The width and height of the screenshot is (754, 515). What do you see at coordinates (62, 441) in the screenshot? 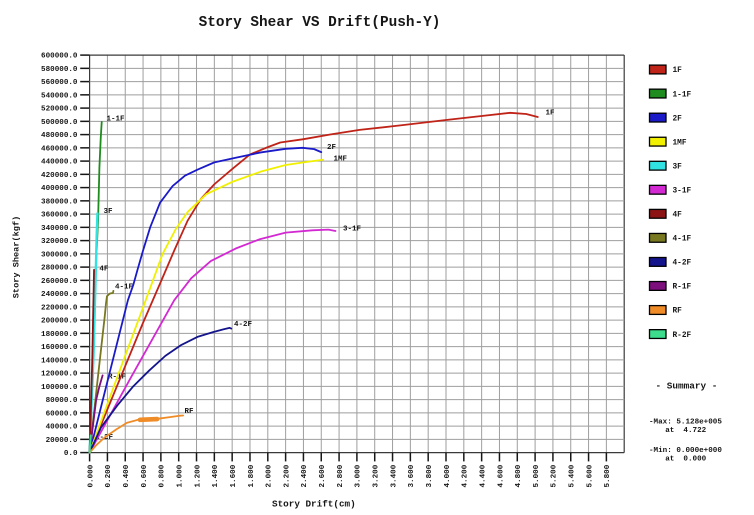
I see `svg-text: 20000.0` at bounding box center [62, 441].